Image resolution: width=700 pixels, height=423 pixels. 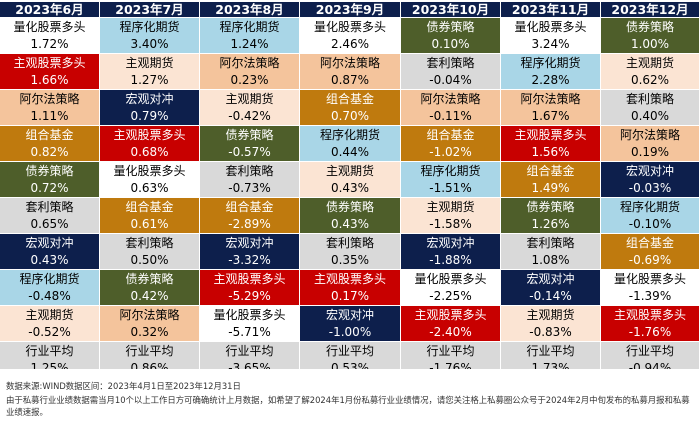 What do you see at coordinates (49, 188) in the screenshot?
I see `return-value: 0.72%` at bounding box center [49, 188].